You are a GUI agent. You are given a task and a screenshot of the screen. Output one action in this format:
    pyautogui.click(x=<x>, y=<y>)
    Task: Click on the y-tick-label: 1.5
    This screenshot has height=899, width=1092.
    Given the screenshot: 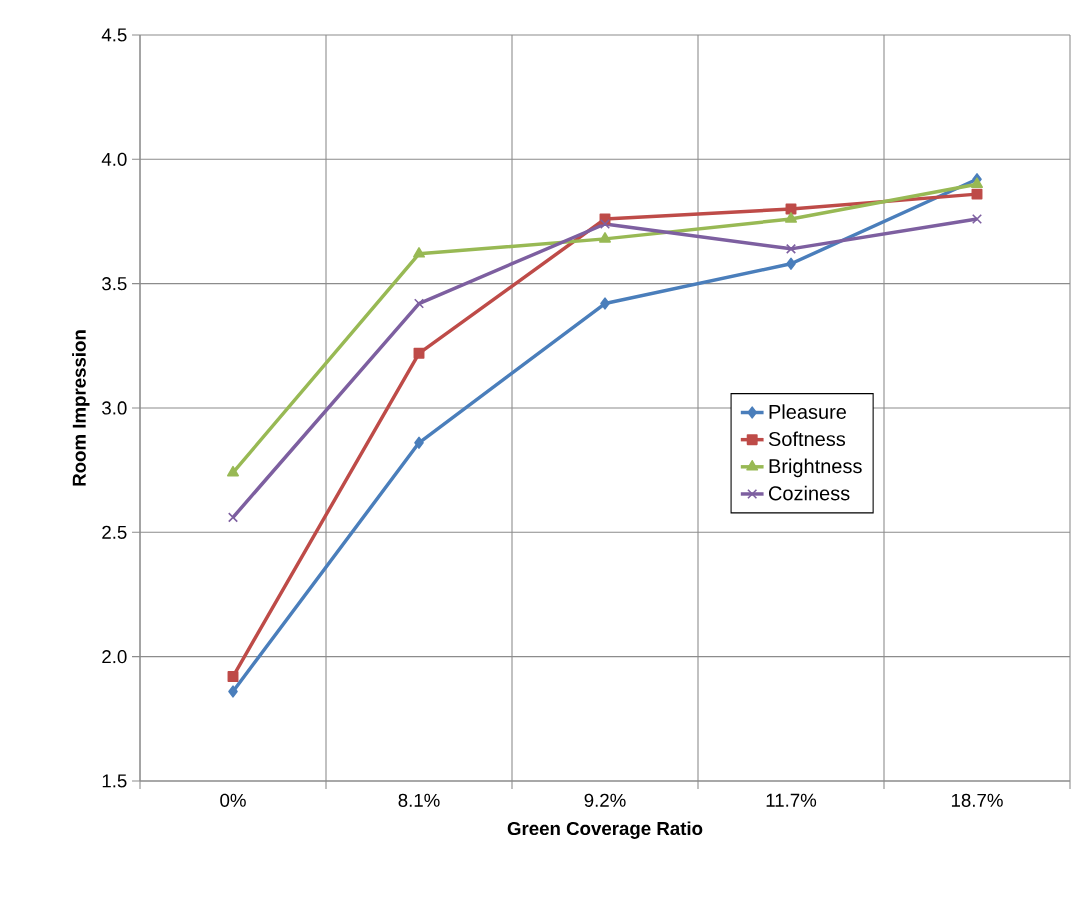 What is the action you would take?
    pyautogui.click(x=114, y=781)
    